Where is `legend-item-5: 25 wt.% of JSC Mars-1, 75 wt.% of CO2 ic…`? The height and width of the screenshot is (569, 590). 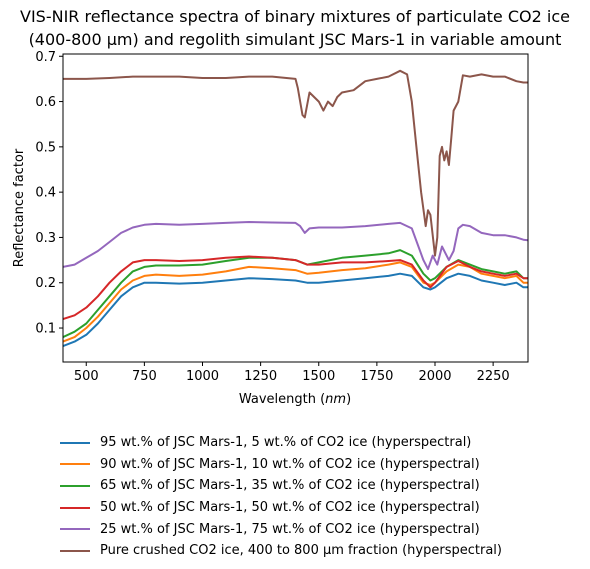 legend-item-5: 25 wt.% of JSC Mars-1, 75 wt.% of CO2 ic… is located at coordinates (320, 529).